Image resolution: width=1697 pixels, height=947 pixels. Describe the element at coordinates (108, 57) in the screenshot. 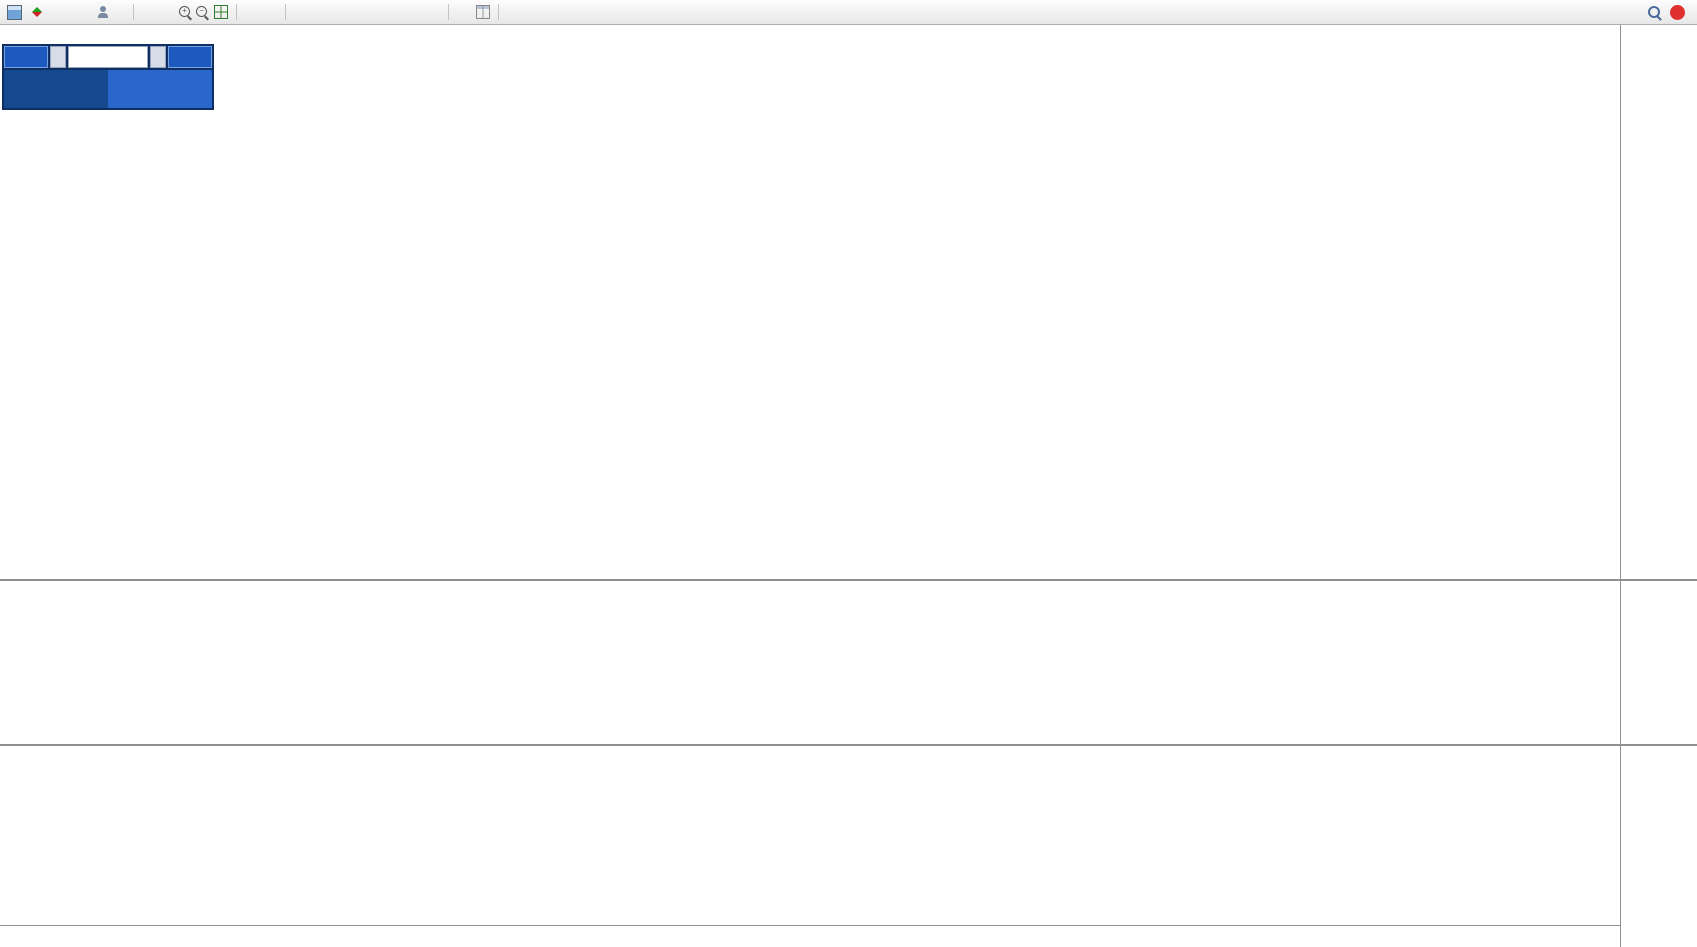

I see `volume-input` at that location.